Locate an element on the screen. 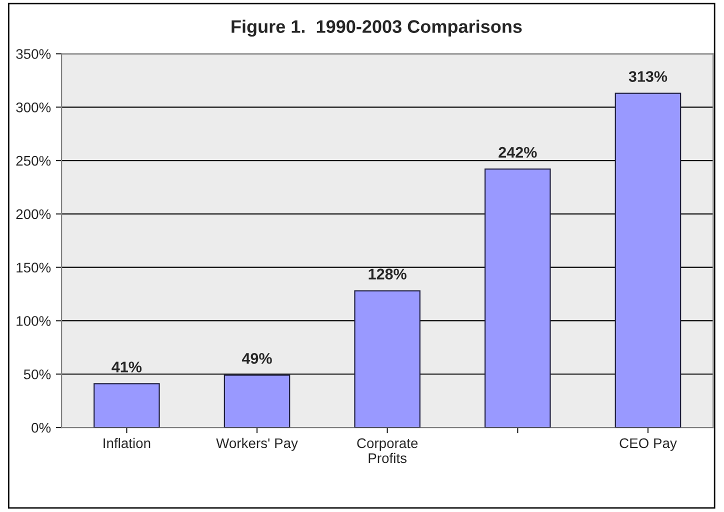  data-label: 49% is located at coordinates (257, 358).